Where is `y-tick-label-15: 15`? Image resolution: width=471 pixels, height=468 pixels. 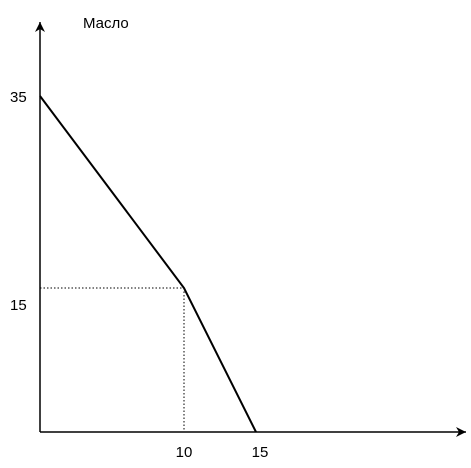
y-tick-label-15: 15 is located at coordinates (18, 305).